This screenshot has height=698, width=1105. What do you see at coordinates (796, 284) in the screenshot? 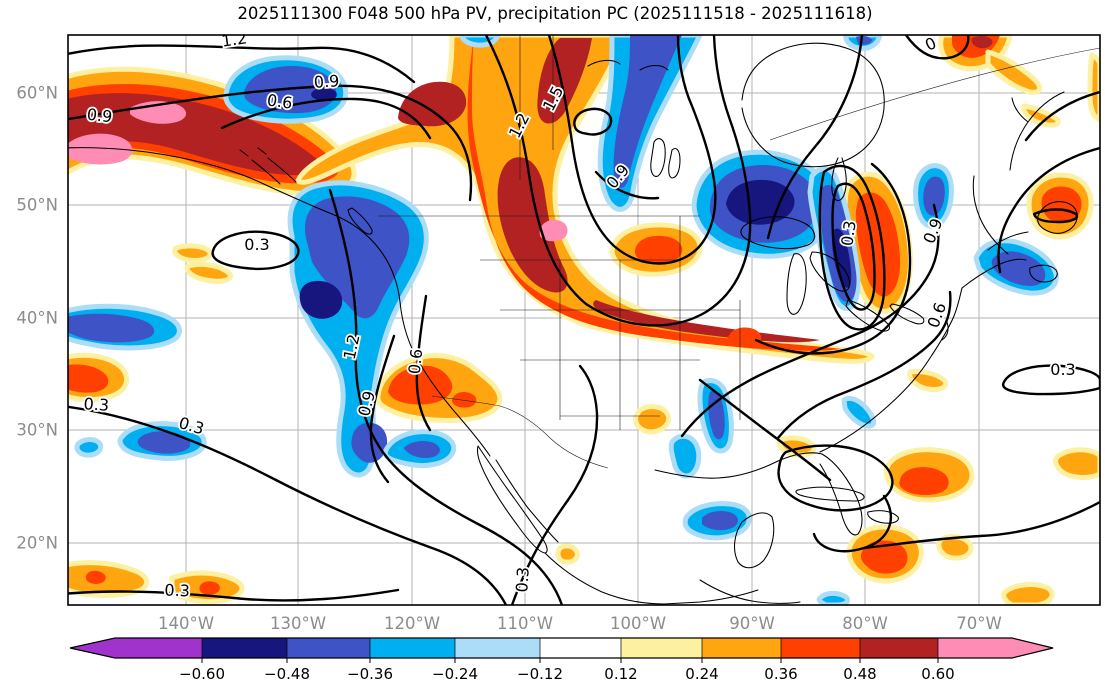
I see `lake-michigan` at bounding box center [796, 284].